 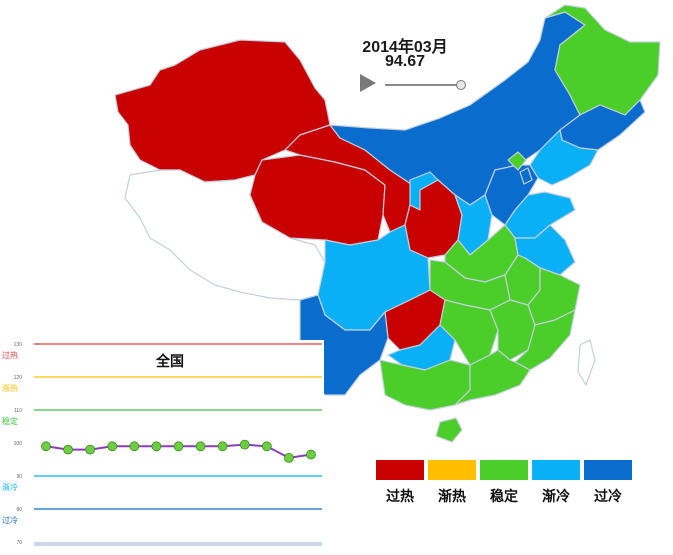 What do you see at coordinates (461, 85) in the screenshot?
I see `timeline-slider-thumb` at bounding box center [461, 85].